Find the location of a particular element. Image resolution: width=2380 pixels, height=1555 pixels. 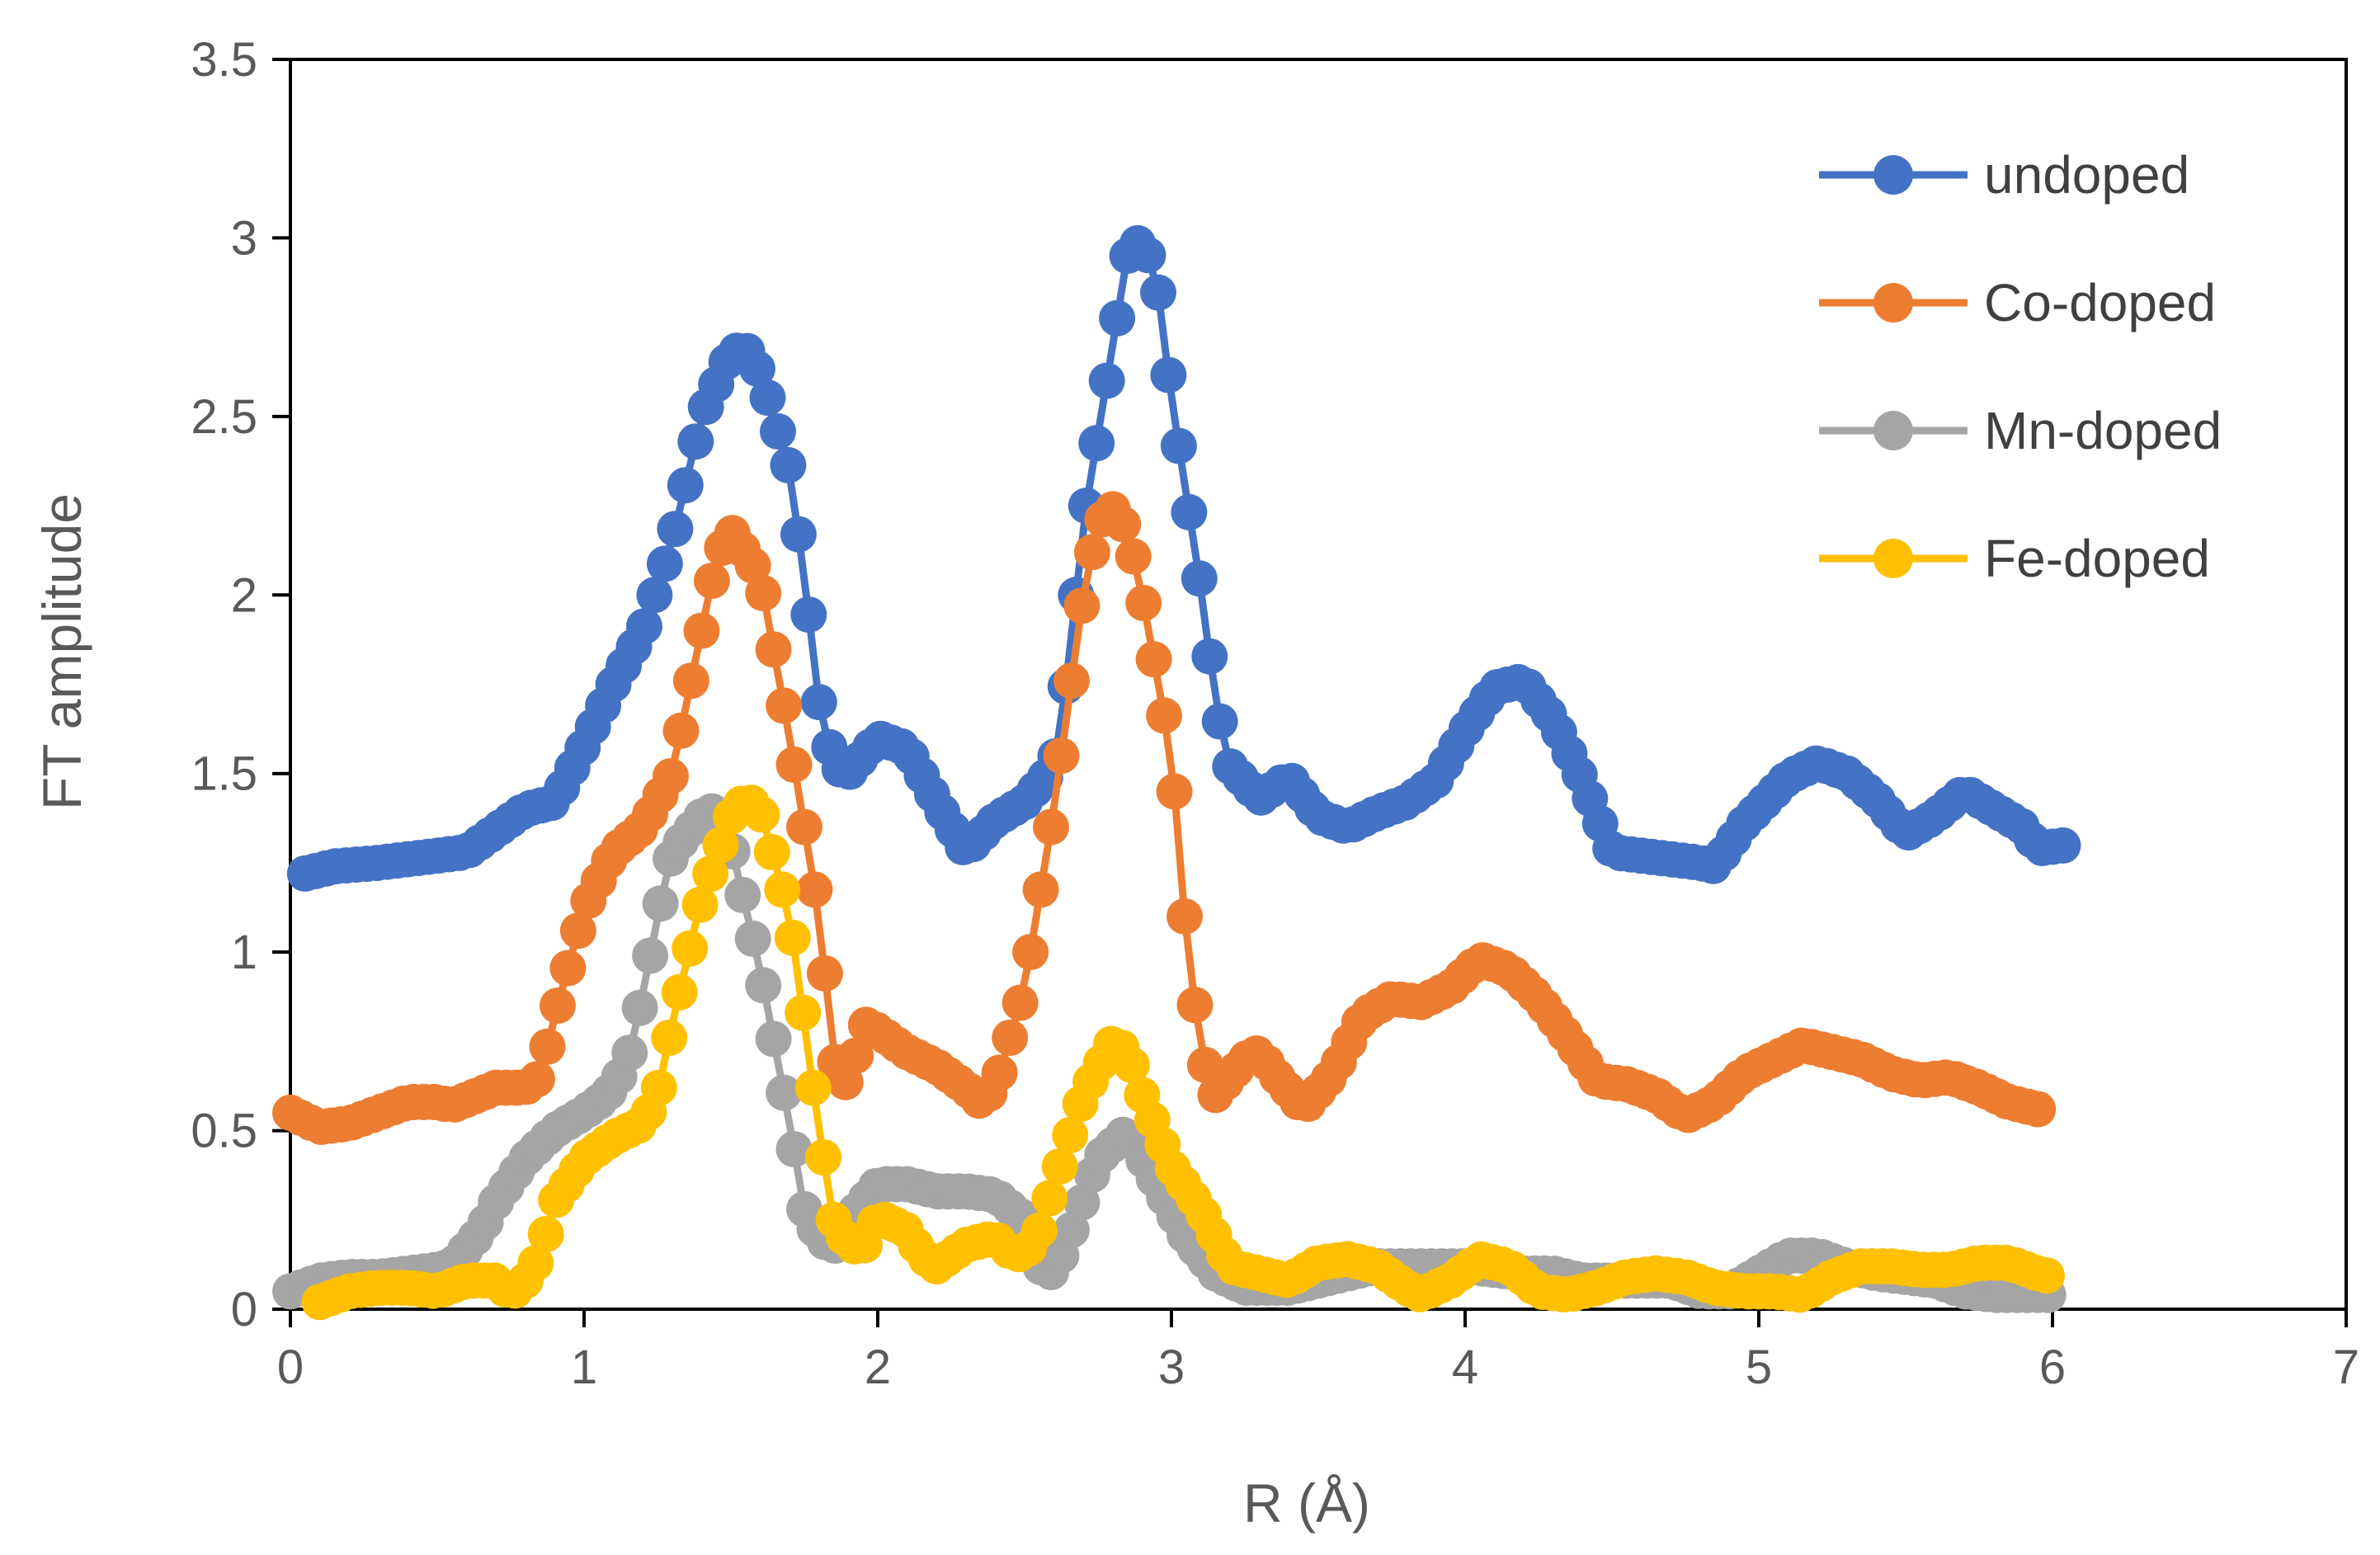

y-tick-label: 0.5 is located at coordinates (224, 1132).